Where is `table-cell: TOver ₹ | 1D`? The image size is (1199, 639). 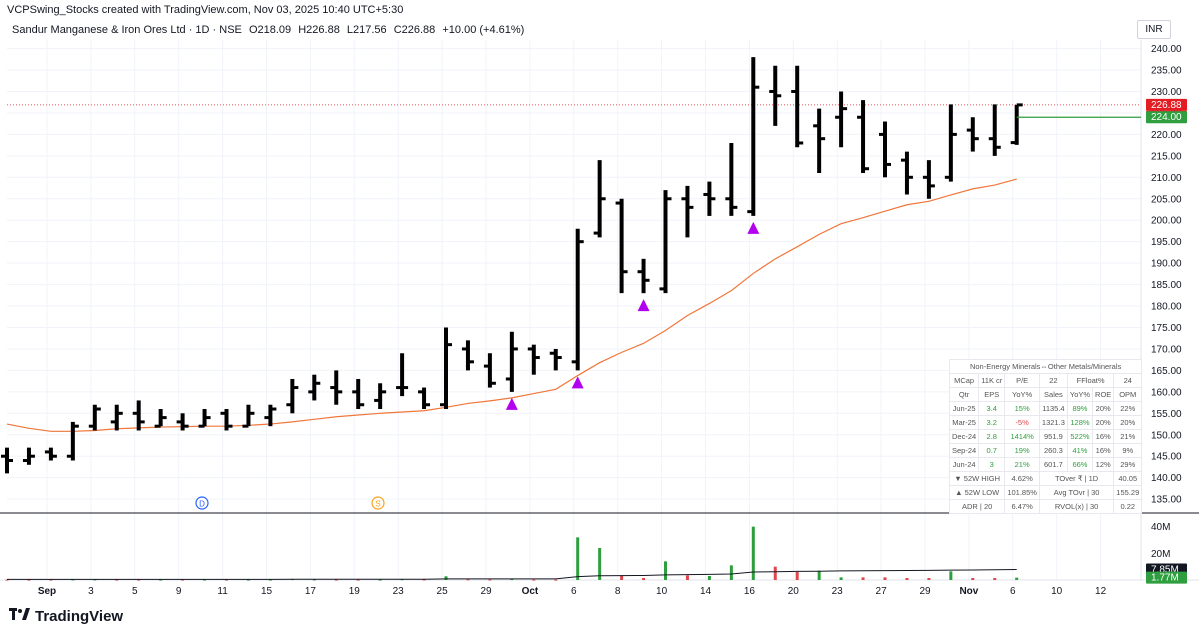
table-cell: TOver ₹ | 1D is located at coordinates (1076, 478).